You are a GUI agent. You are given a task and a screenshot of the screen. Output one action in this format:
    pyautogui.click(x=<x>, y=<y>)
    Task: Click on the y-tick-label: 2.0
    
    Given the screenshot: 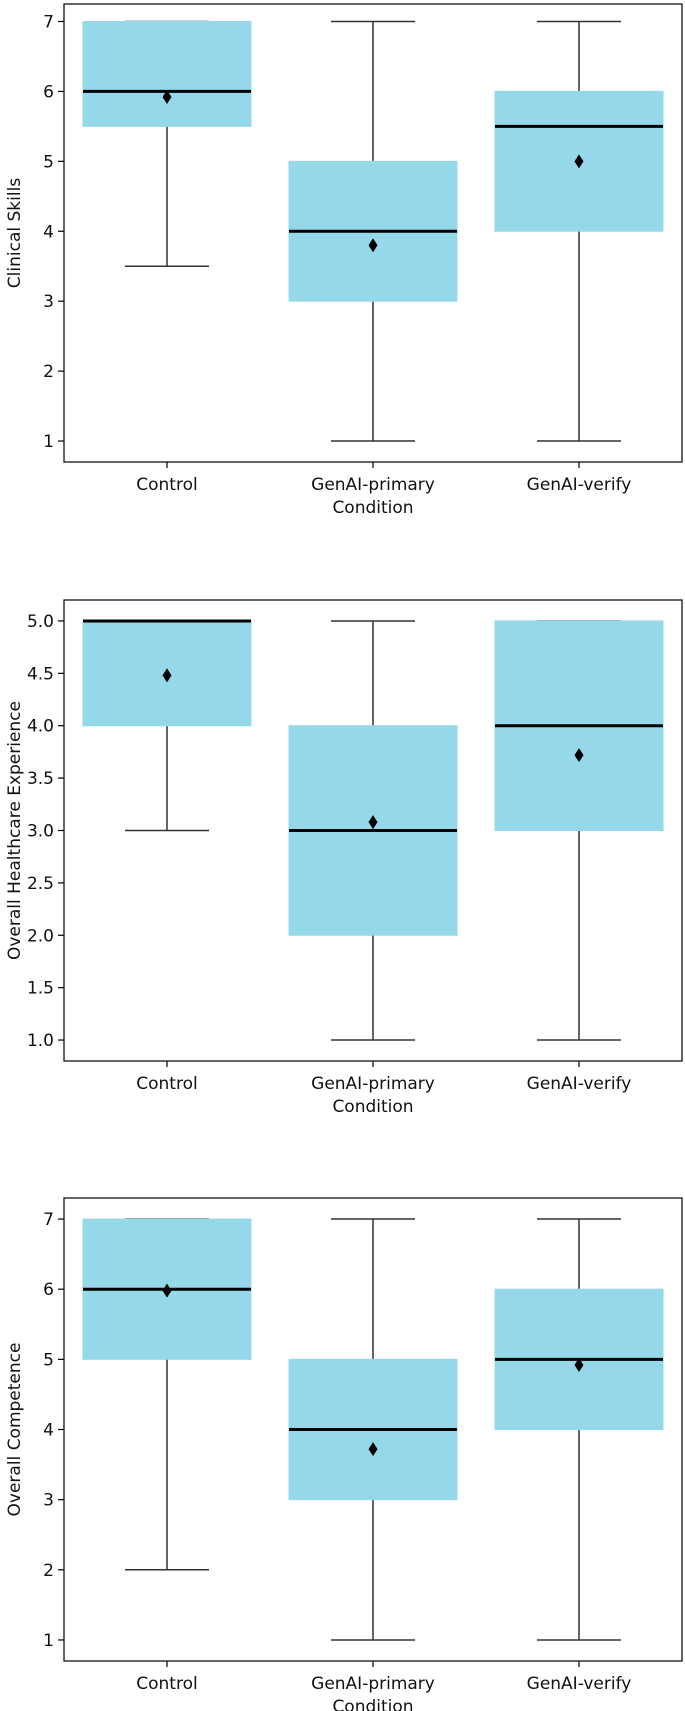 What is the action you would take?
    pyautogui.click(x=40, y=936)
    